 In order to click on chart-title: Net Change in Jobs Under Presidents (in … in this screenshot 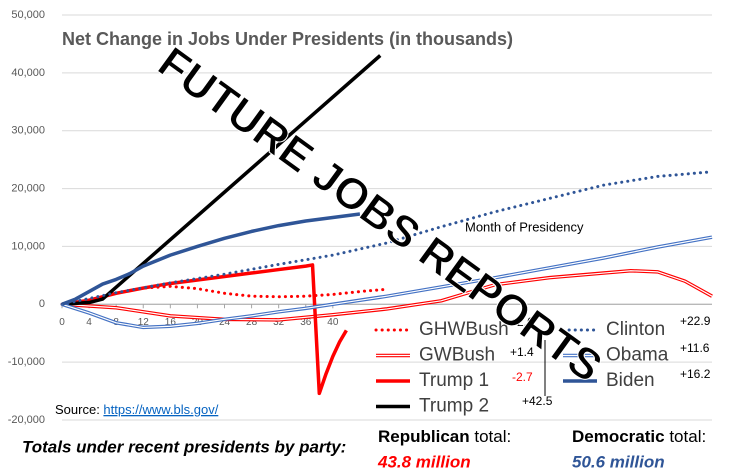, I will do `click(287, 39)`.